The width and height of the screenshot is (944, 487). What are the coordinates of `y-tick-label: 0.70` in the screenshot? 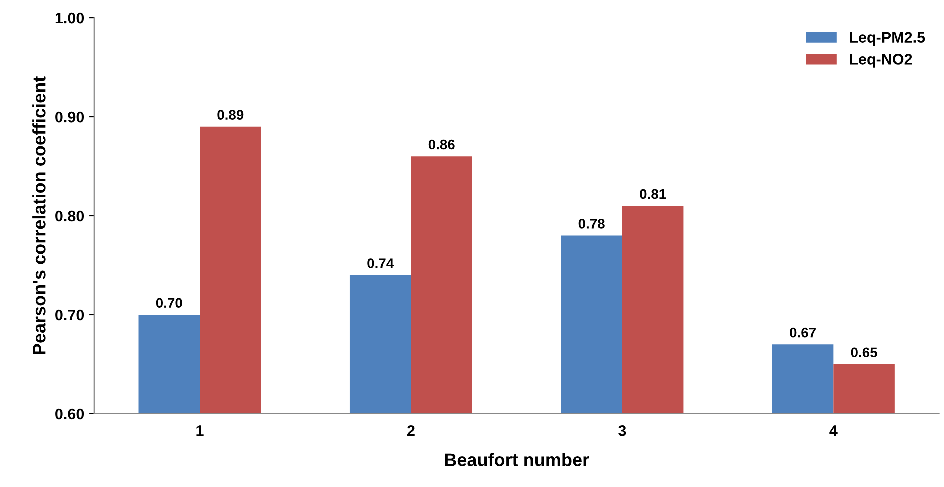 It's located at (70, 315).